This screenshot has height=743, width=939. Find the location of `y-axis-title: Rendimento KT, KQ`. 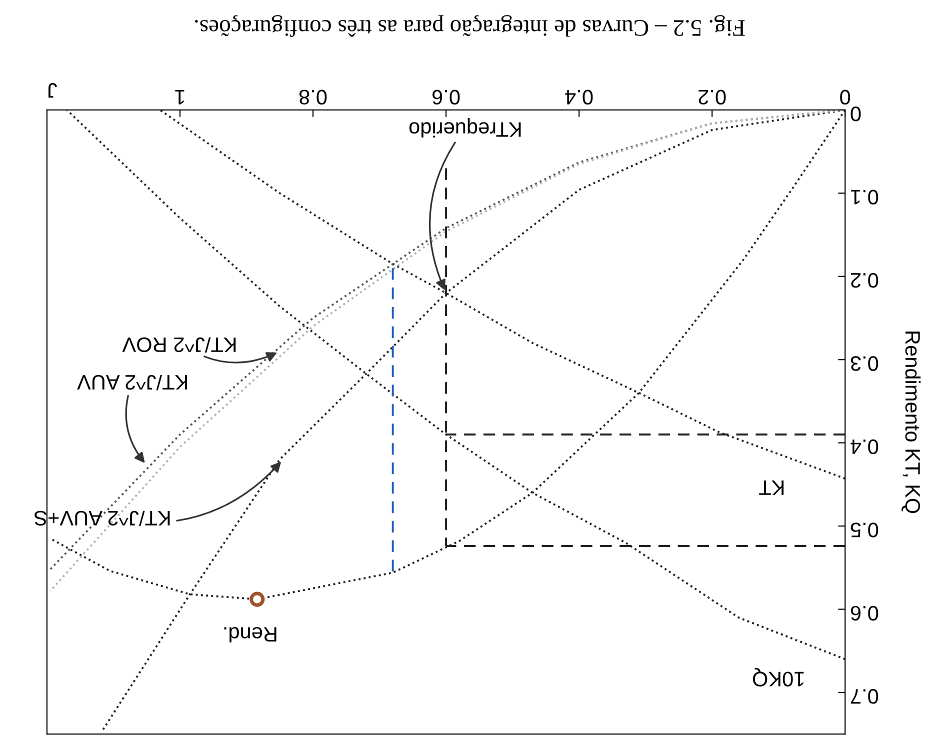

y-axis-title: Rendimento KT, KQ is located at coordinates (911, 423).